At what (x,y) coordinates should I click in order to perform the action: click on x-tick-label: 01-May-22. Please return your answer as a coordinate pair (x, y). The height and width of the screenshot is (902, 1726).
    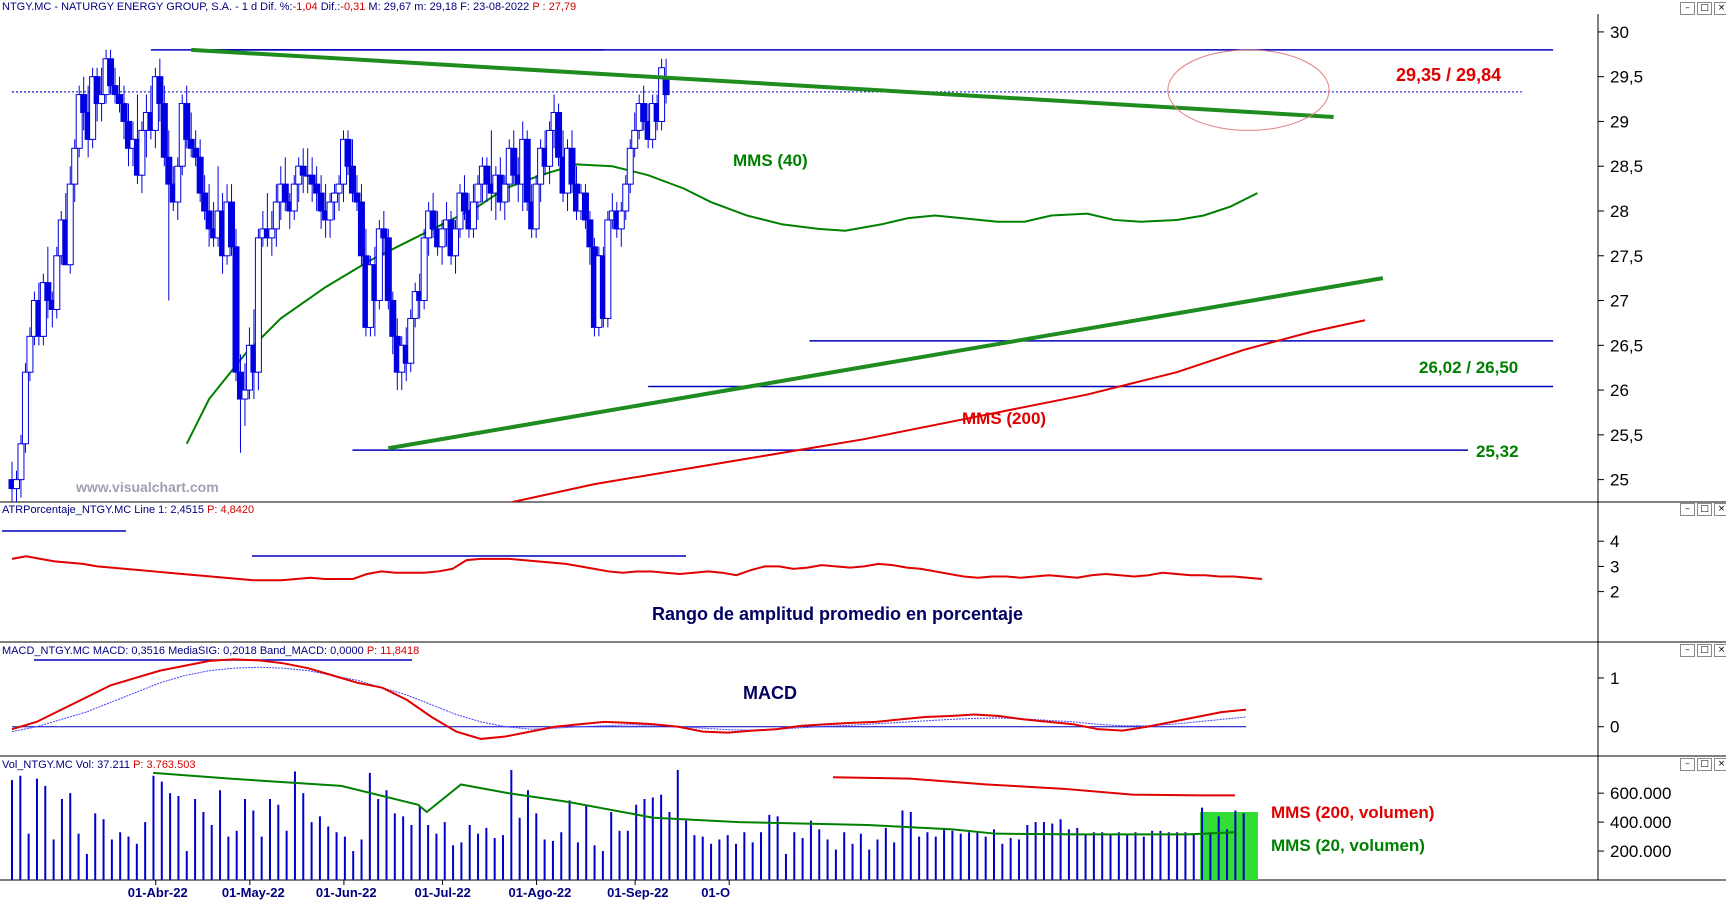
    Looking at the image, I should click on (253, 892).